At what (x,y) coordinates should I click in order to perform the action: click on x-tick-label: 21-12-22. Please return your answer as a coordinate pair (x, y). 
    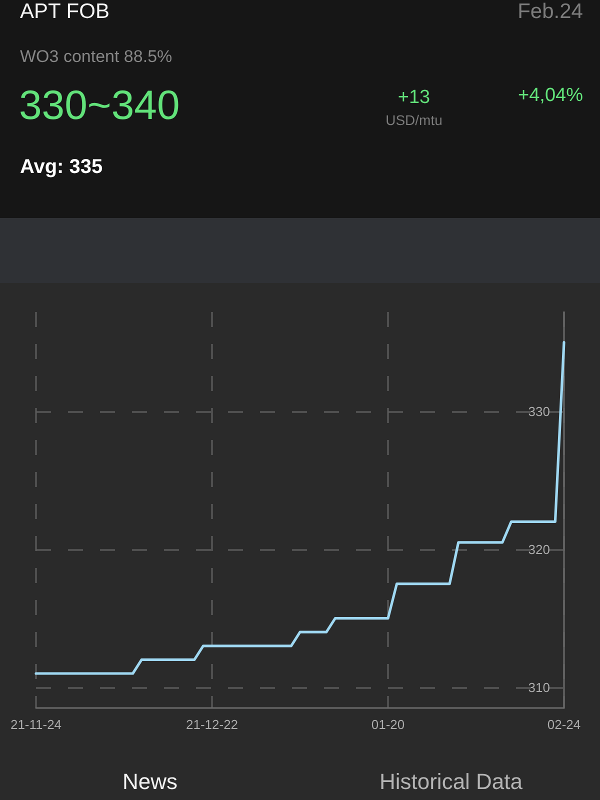
    Looking at the image, I should click on (212, 724).